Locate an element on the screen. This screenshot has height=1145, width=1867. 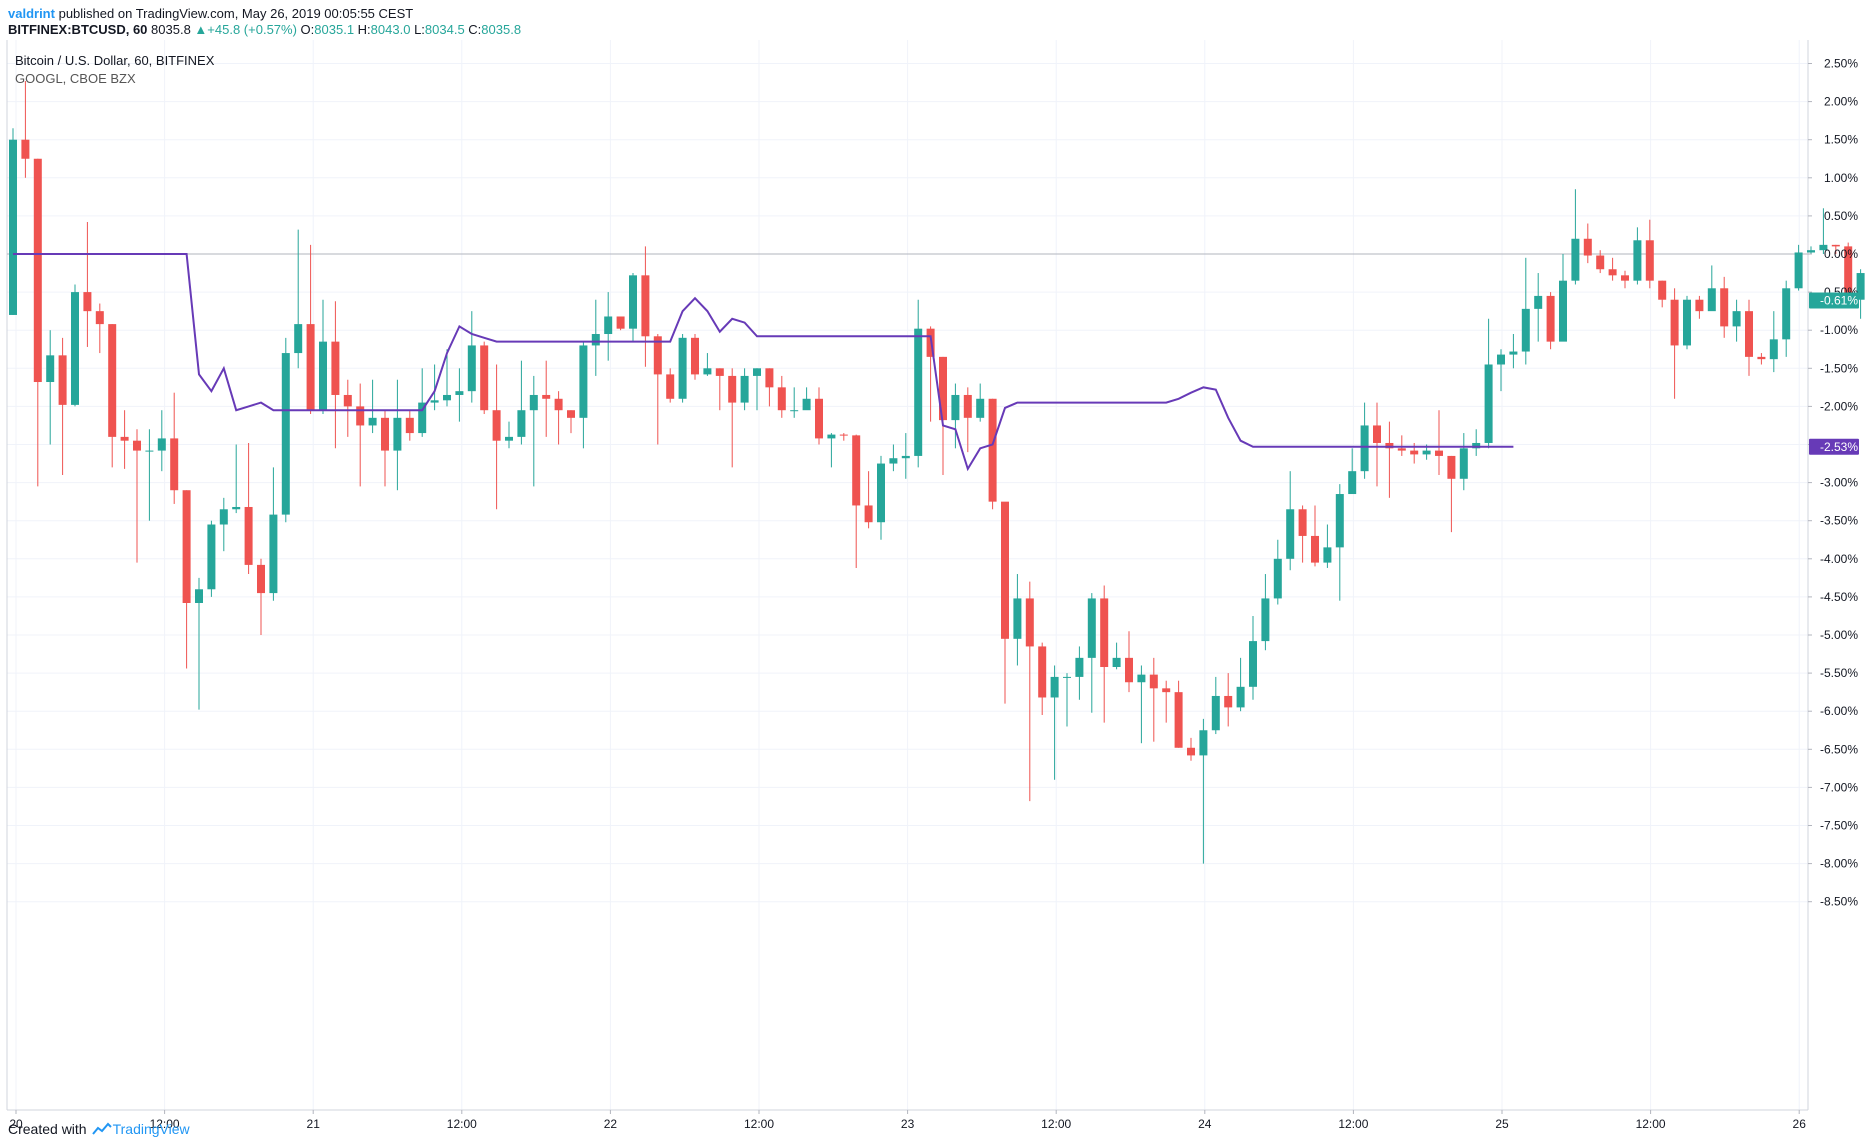
author-name: valdrint is located at coordinates (31, 13).